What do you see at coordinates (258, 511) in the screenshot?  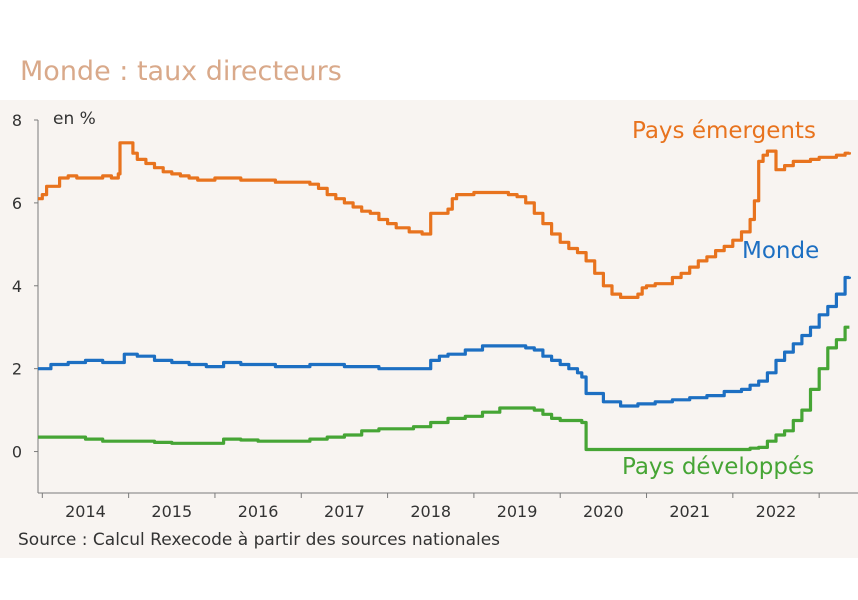 I see `x-tick-label: 2016` at bounding box center [258, 511].